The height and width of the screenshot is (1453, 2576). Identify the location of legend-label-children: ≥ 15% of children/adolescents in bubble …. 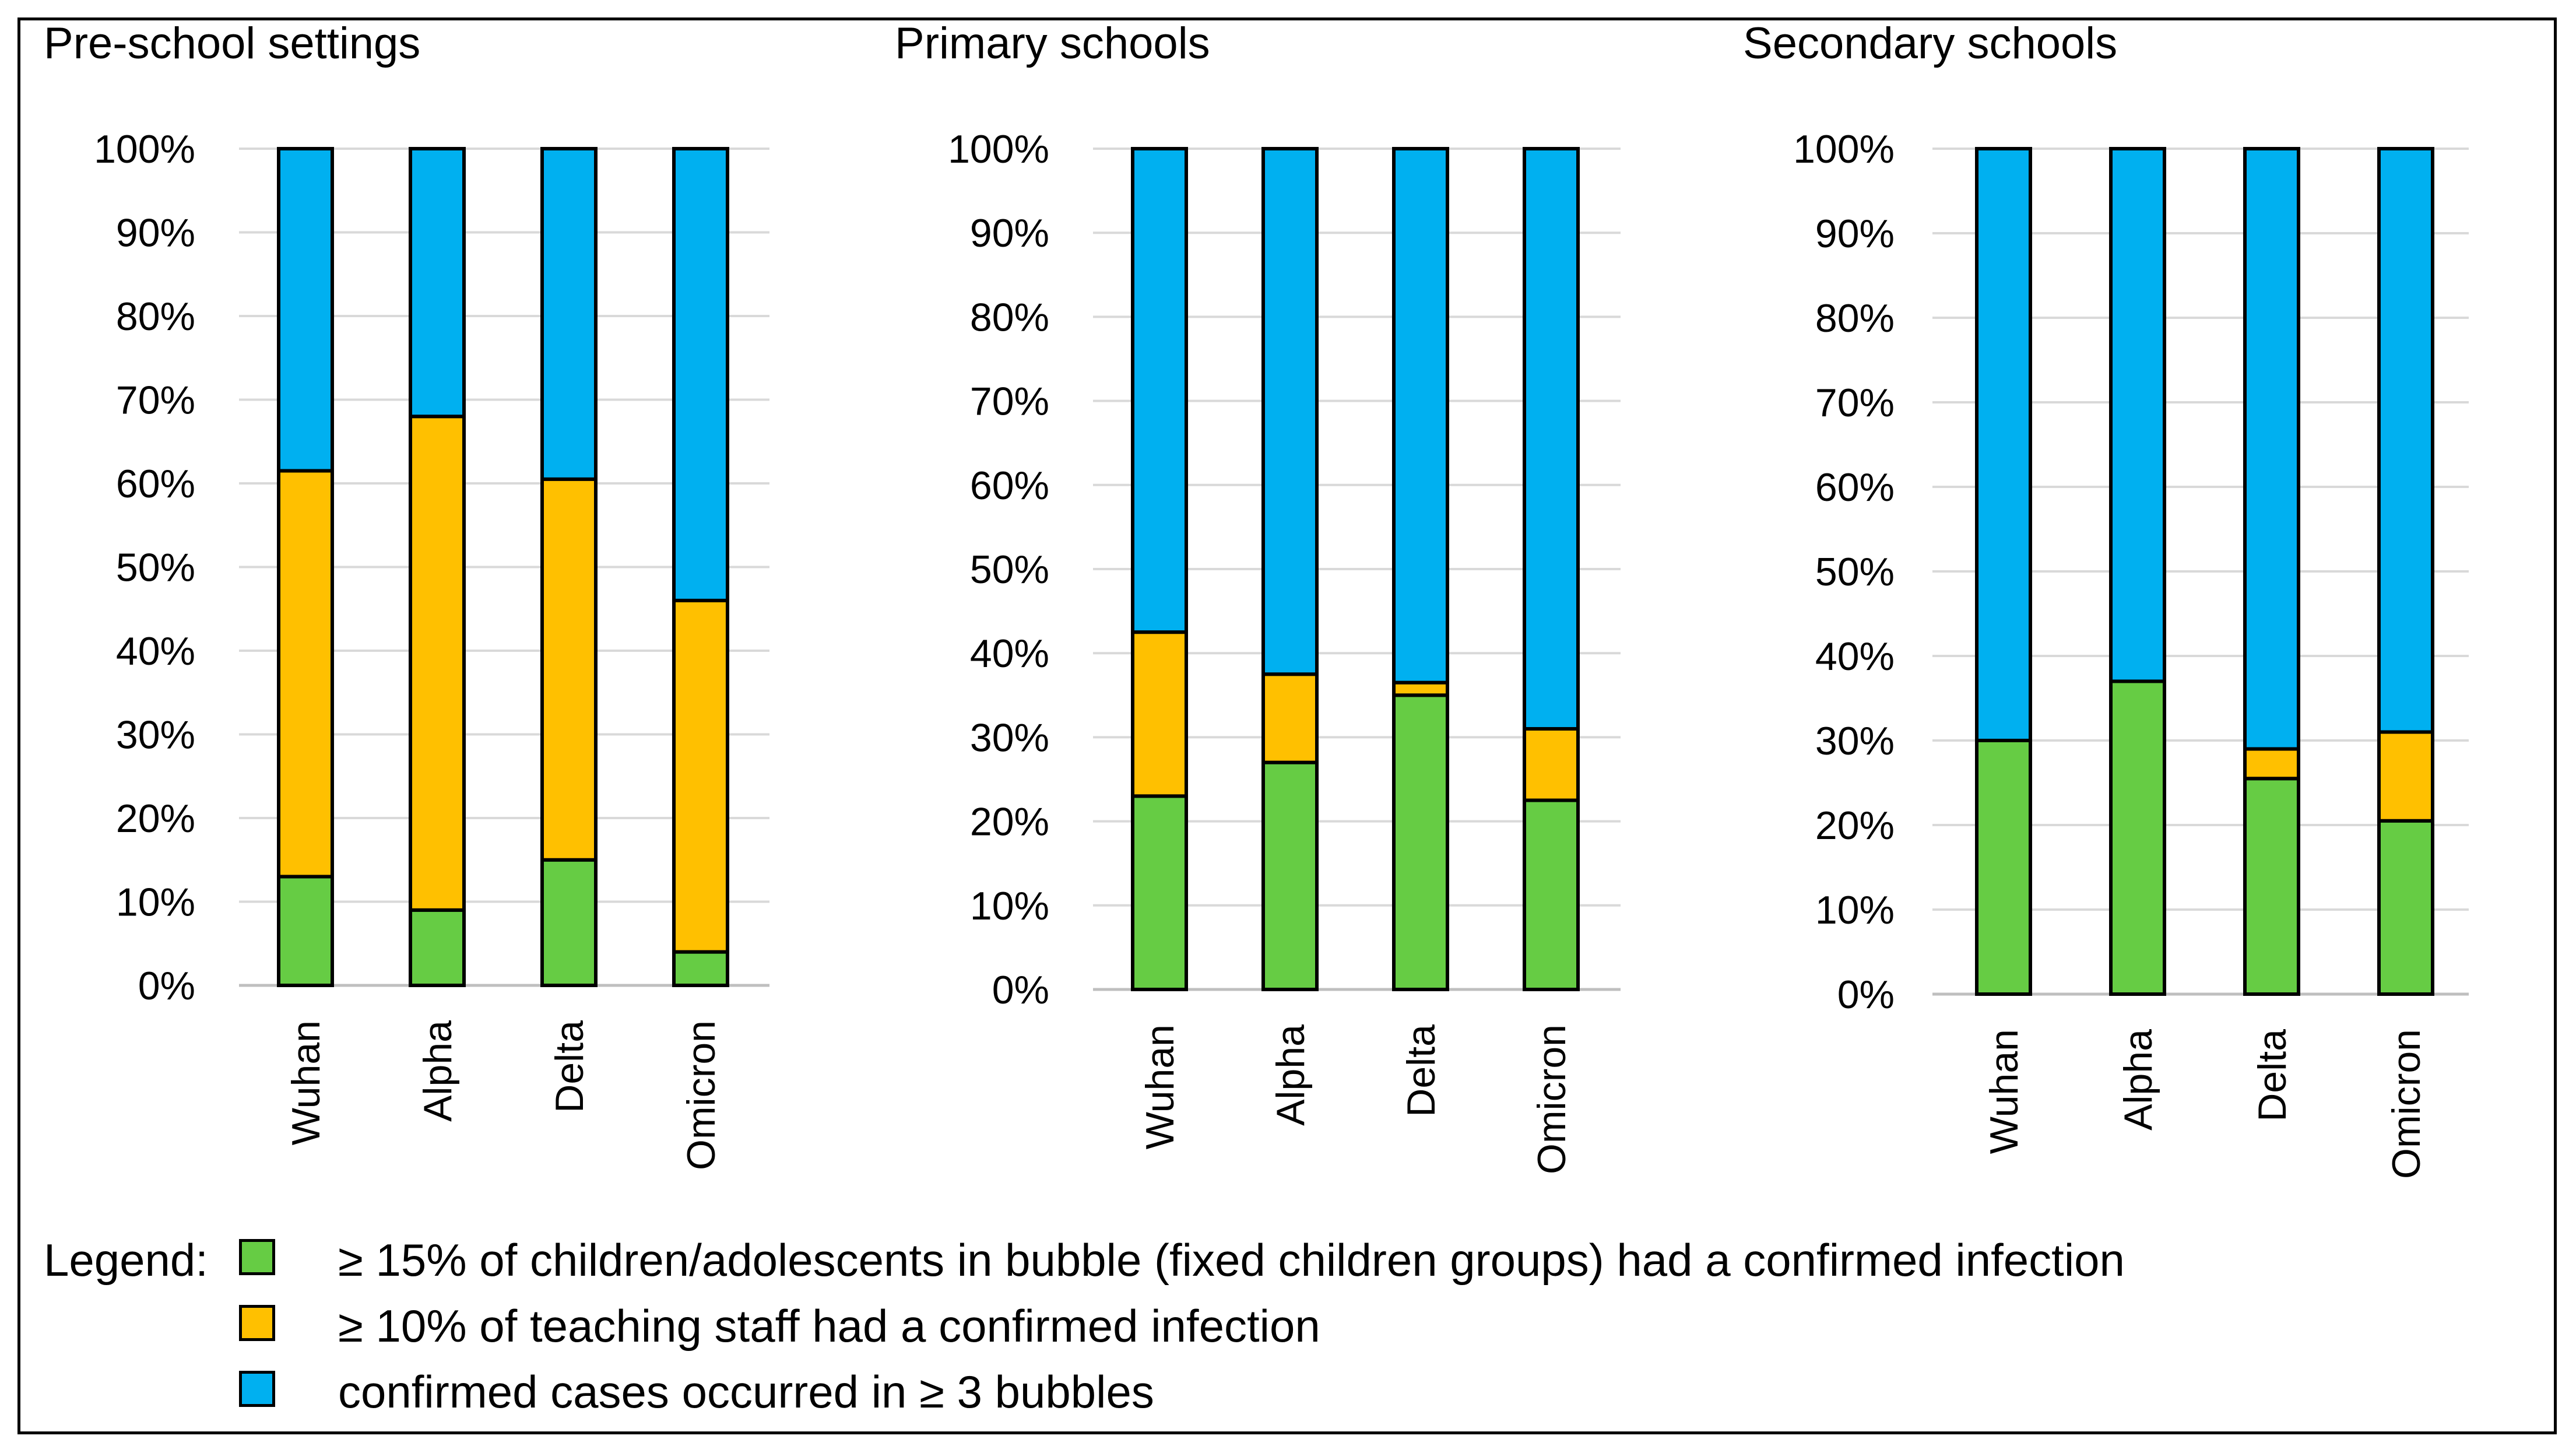
(1231, 1260).